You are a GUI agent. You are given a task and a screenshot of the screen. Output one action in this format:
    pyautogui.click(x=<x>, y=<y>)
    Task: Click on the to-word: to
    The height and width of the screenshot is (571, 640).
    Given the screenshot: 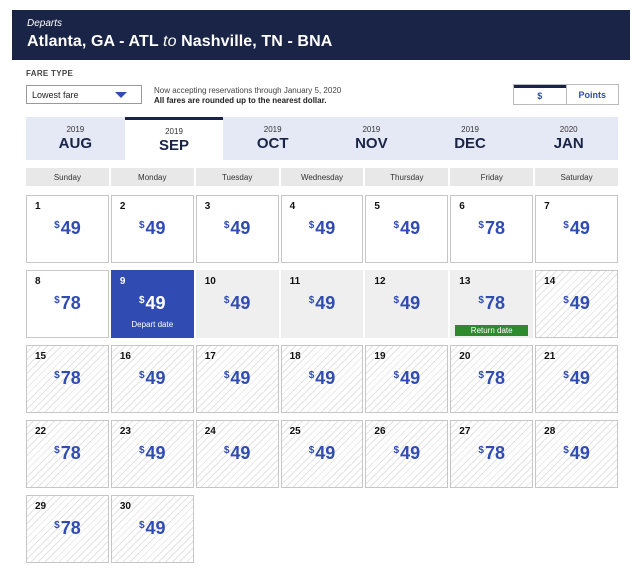 What is the action you would take?
    pyautogui.click(x=170, y=41)
    